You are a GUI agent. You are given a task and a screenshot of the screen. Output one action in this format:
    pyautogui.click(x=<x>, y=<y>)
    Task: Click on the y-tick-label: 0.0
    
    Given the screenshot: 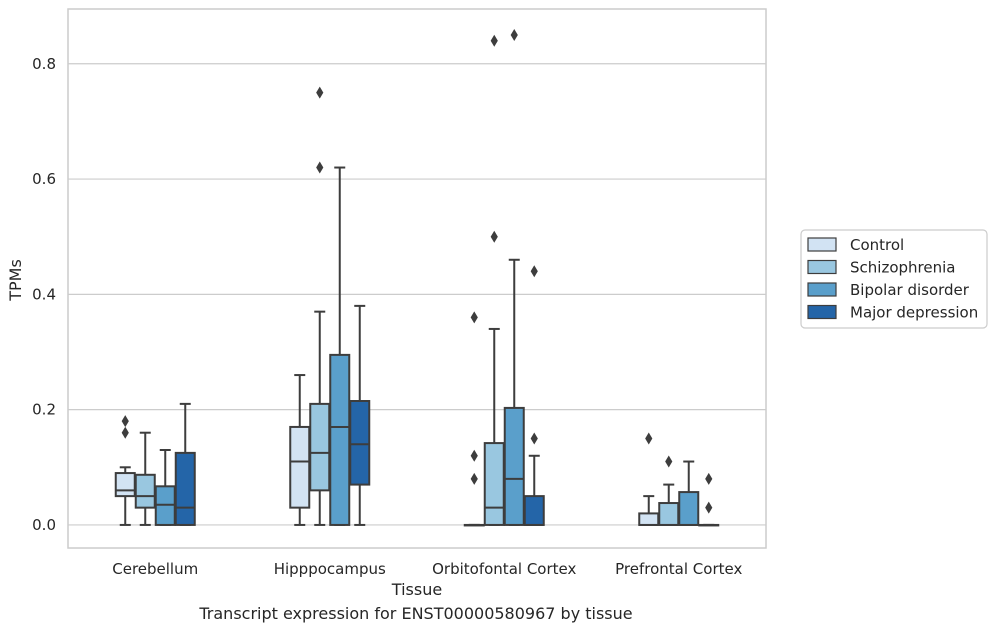 What is the action you would take?
    pyautogui.click(x=44, y=525)
    